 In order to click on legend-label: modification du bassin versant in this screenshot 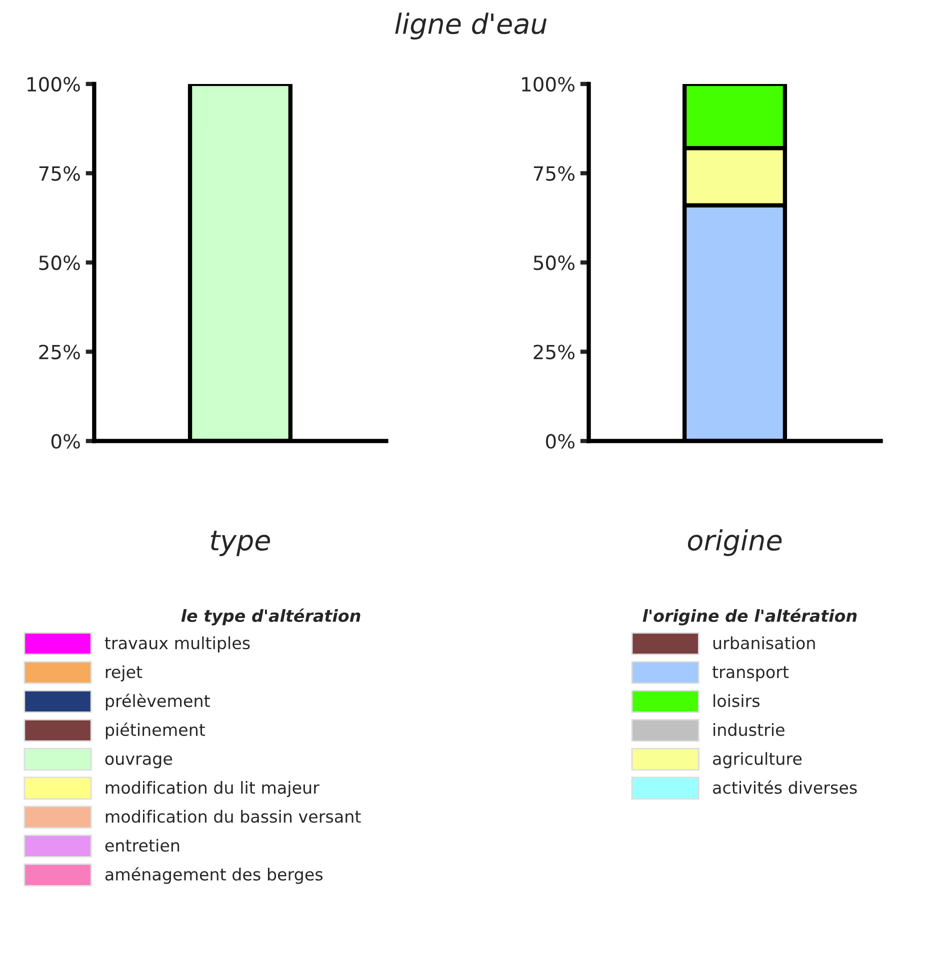, I will do `click(233, 816)`.